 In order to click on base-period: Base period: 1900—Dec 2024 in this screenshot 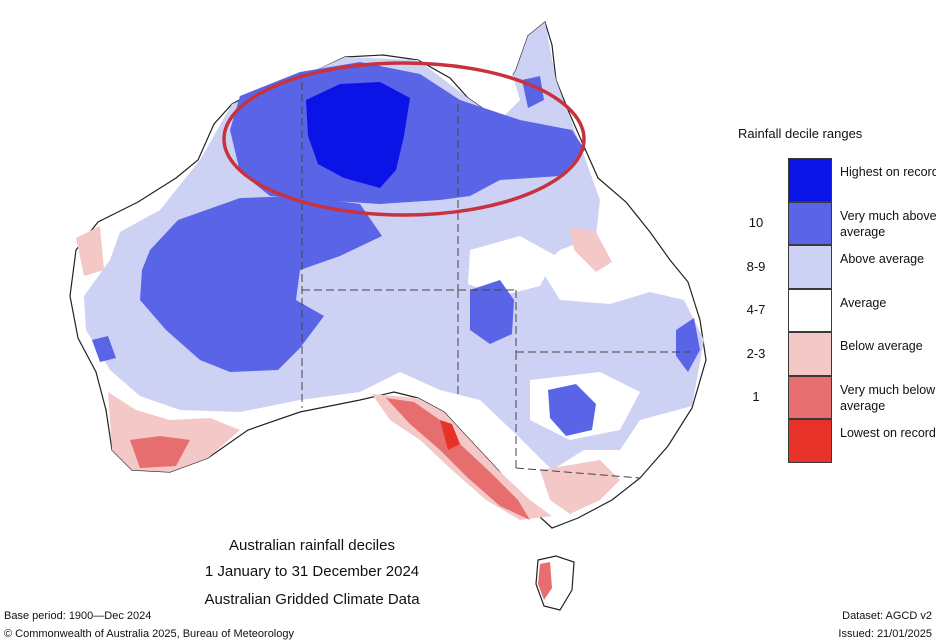, I will do `click(78, 616)`.